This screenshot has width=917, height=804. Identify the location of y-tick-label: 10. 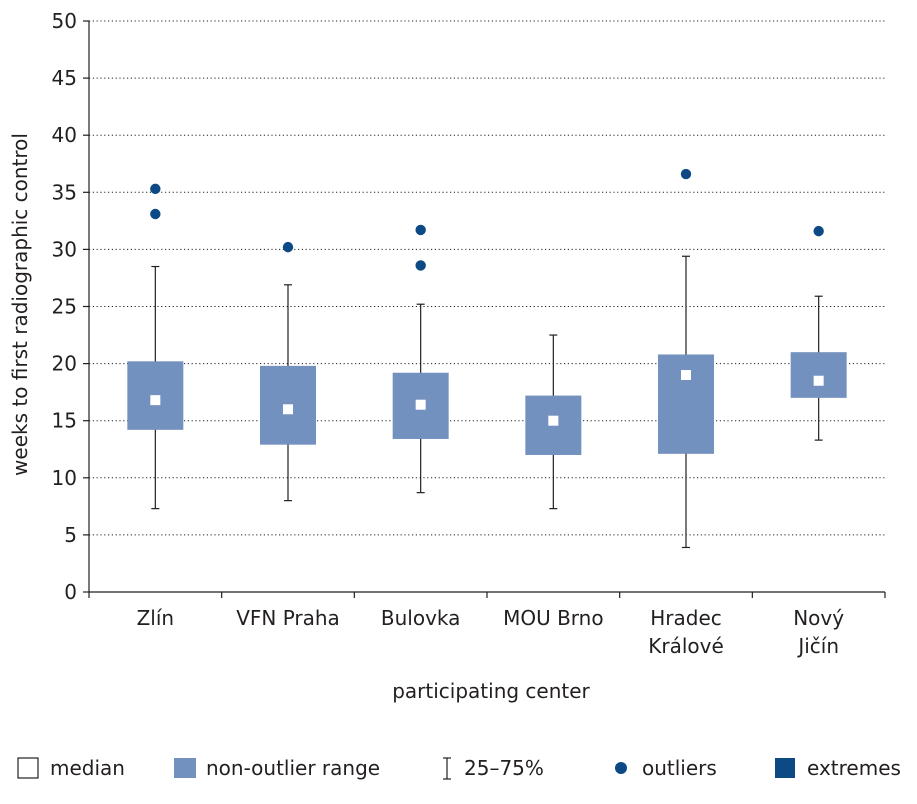
(64, 478).